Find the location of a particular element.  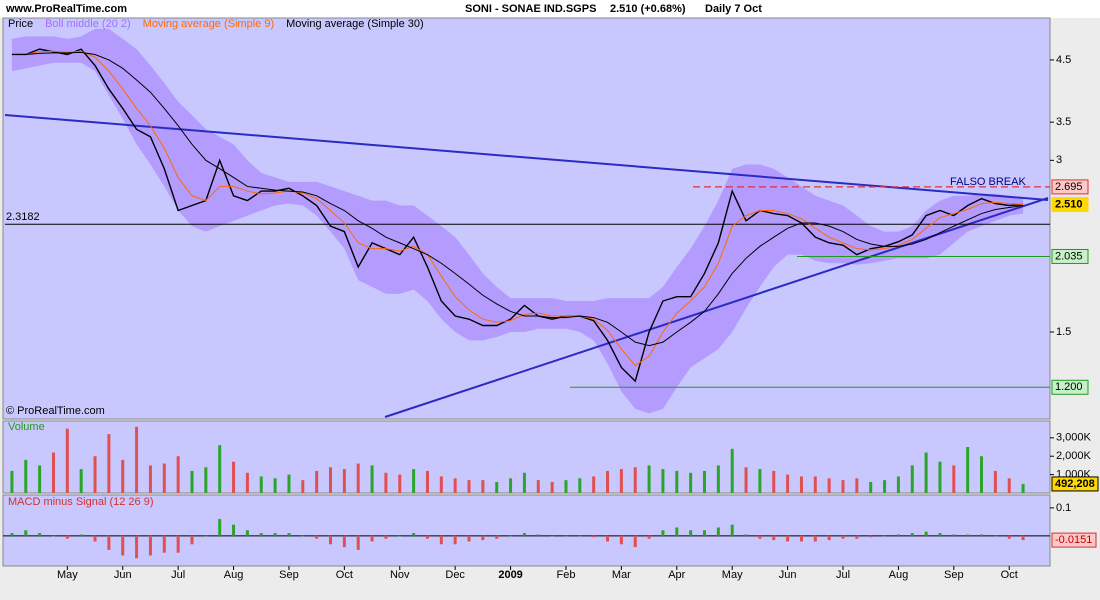

panel-title: Volume is located at coordinates (26, 427).